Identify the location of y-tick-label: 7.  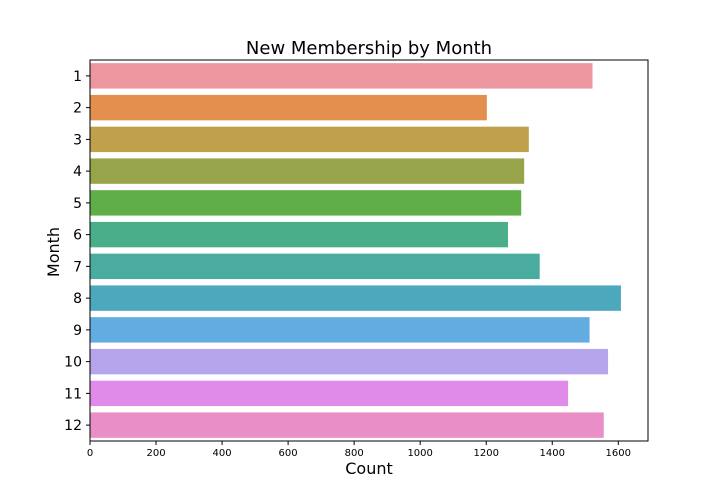
(77, 267).